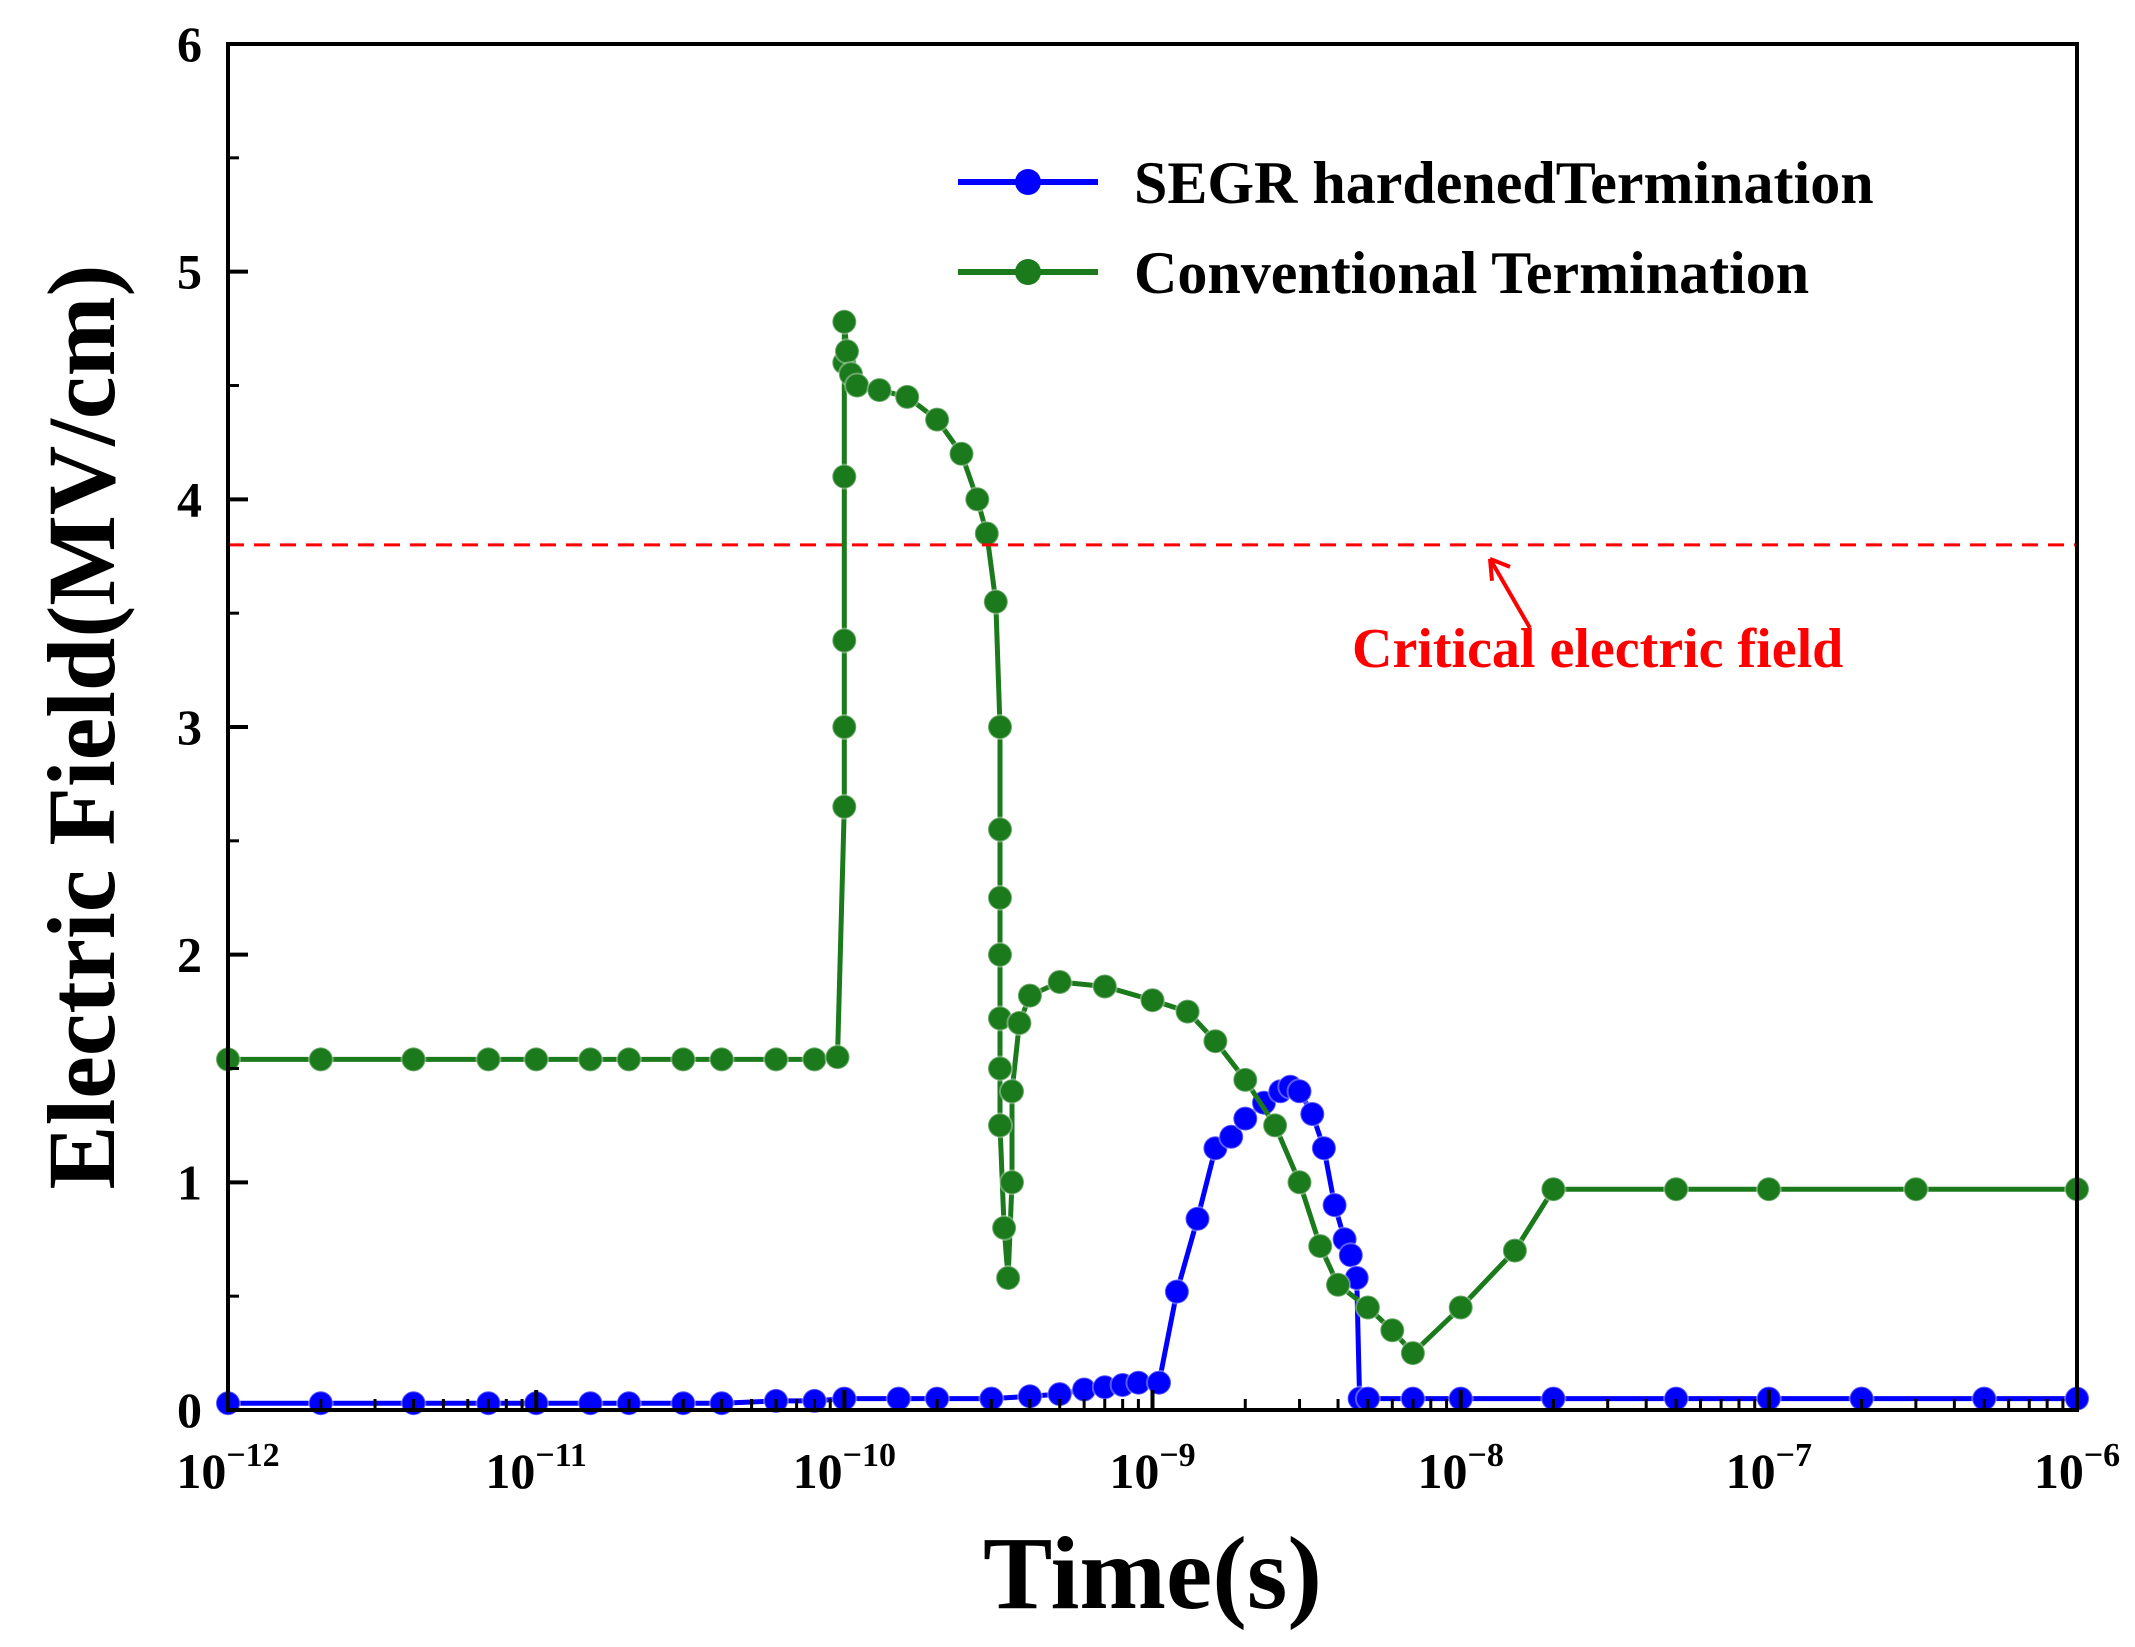 The image size is (2135, 1647). I want to click on x-tick-label: 10⁻⁹, so click(1152, 1468).